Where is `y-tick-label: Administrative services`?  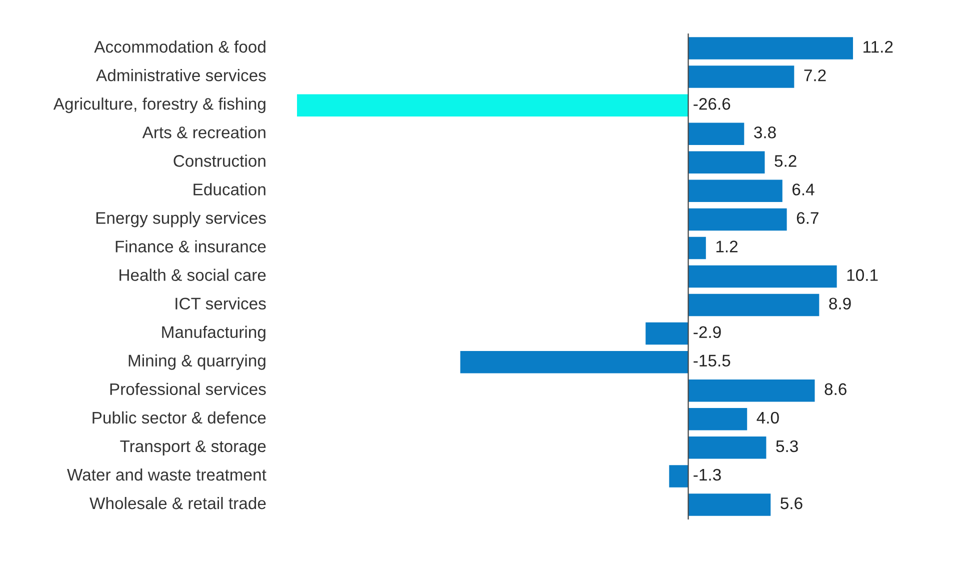
y-tick-label: Administrative services is located at coordinates (181, 75).